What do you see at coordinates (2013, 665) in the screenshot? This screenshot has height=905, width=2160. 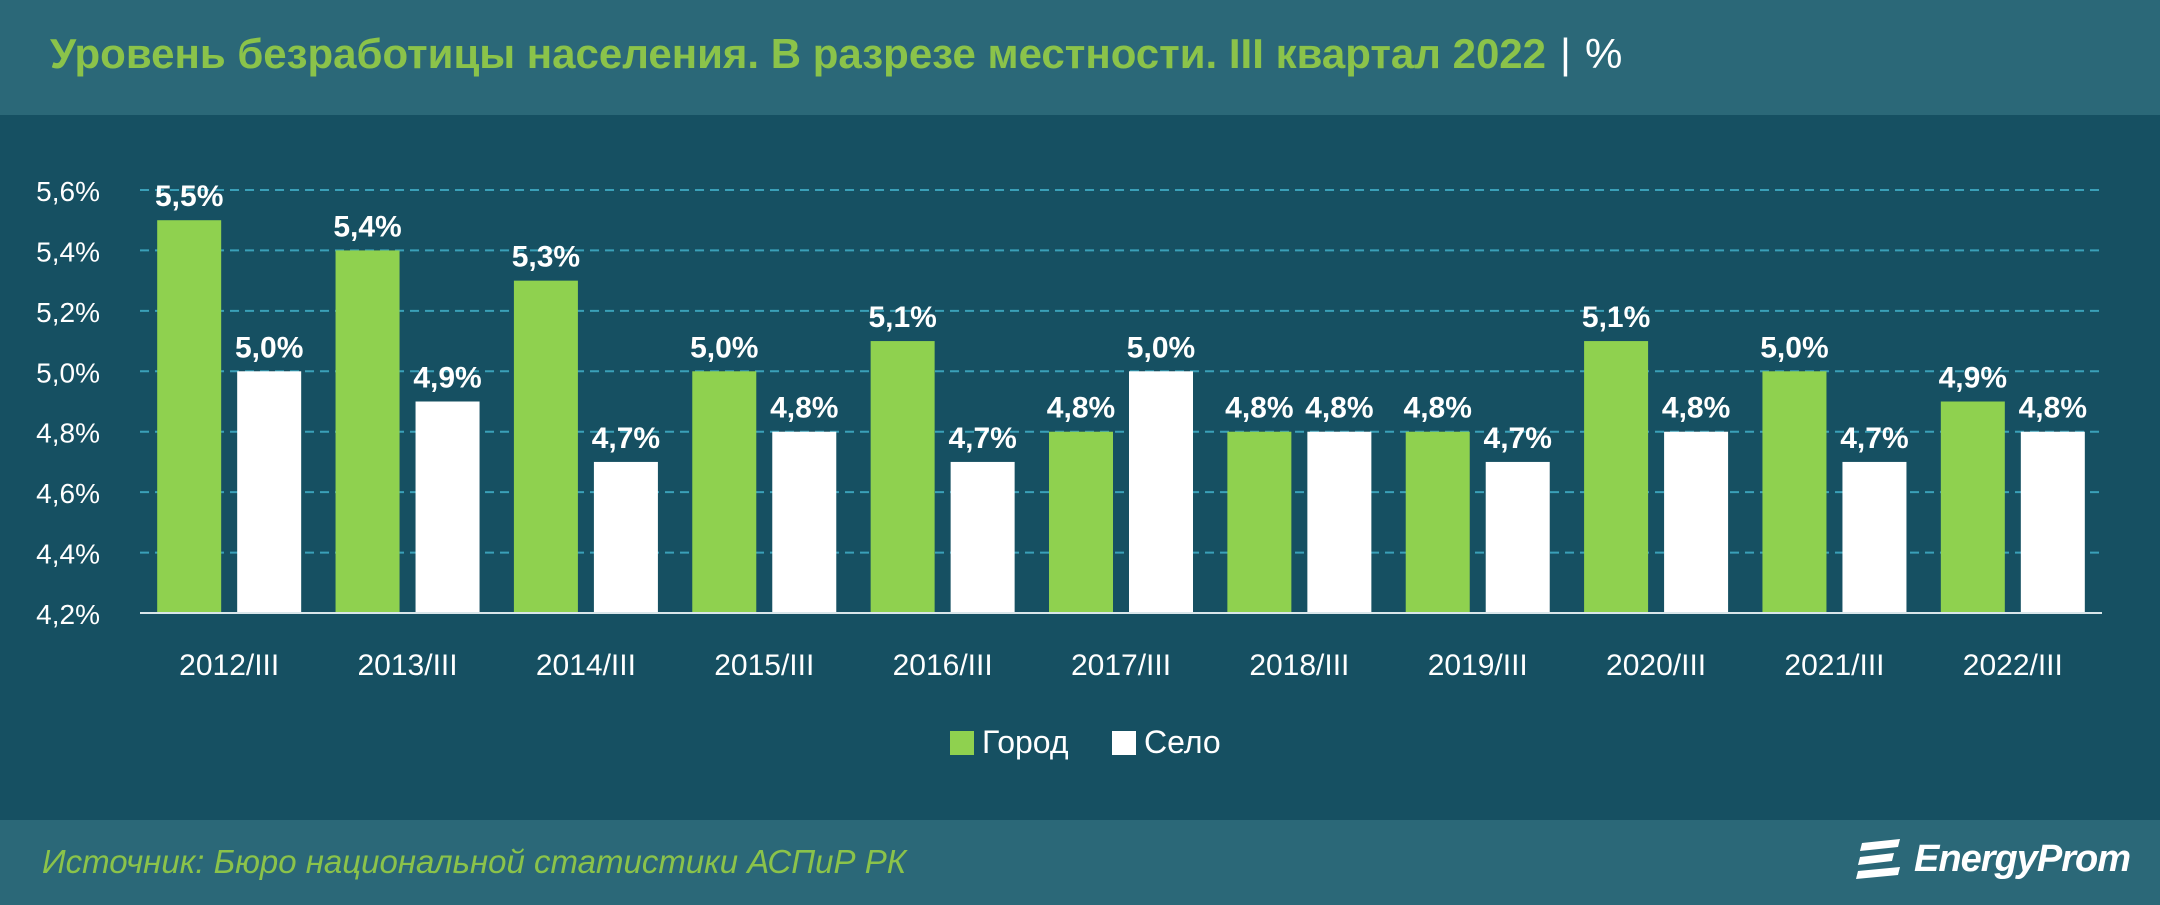 I see `x-tick-label: 2022/III` at bounding box center [2013, 665].